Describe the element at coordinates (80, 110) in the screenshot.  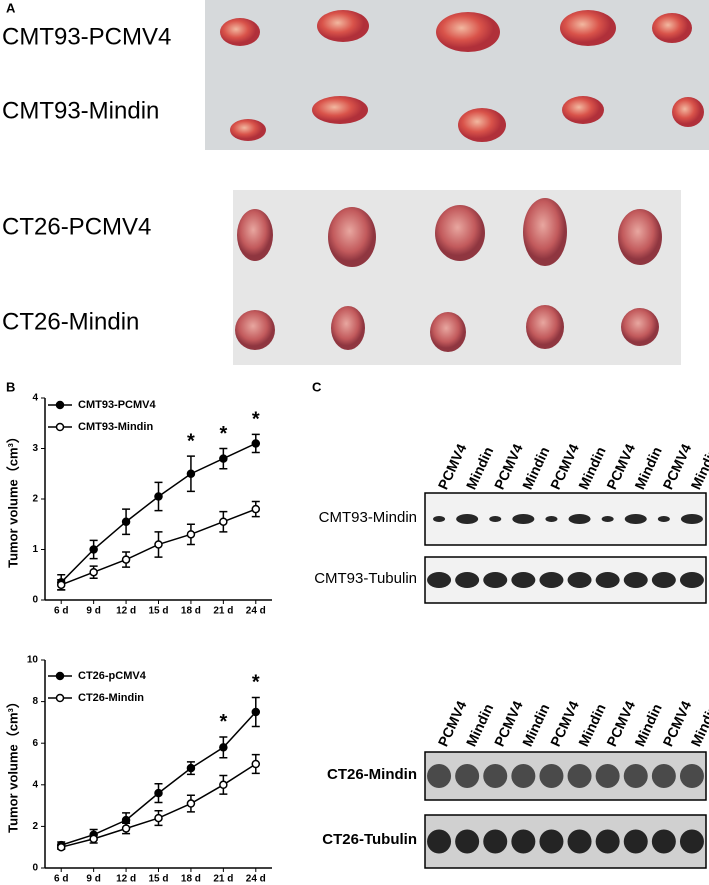
I see `photo-label: CMT93-Mindin` at that location.